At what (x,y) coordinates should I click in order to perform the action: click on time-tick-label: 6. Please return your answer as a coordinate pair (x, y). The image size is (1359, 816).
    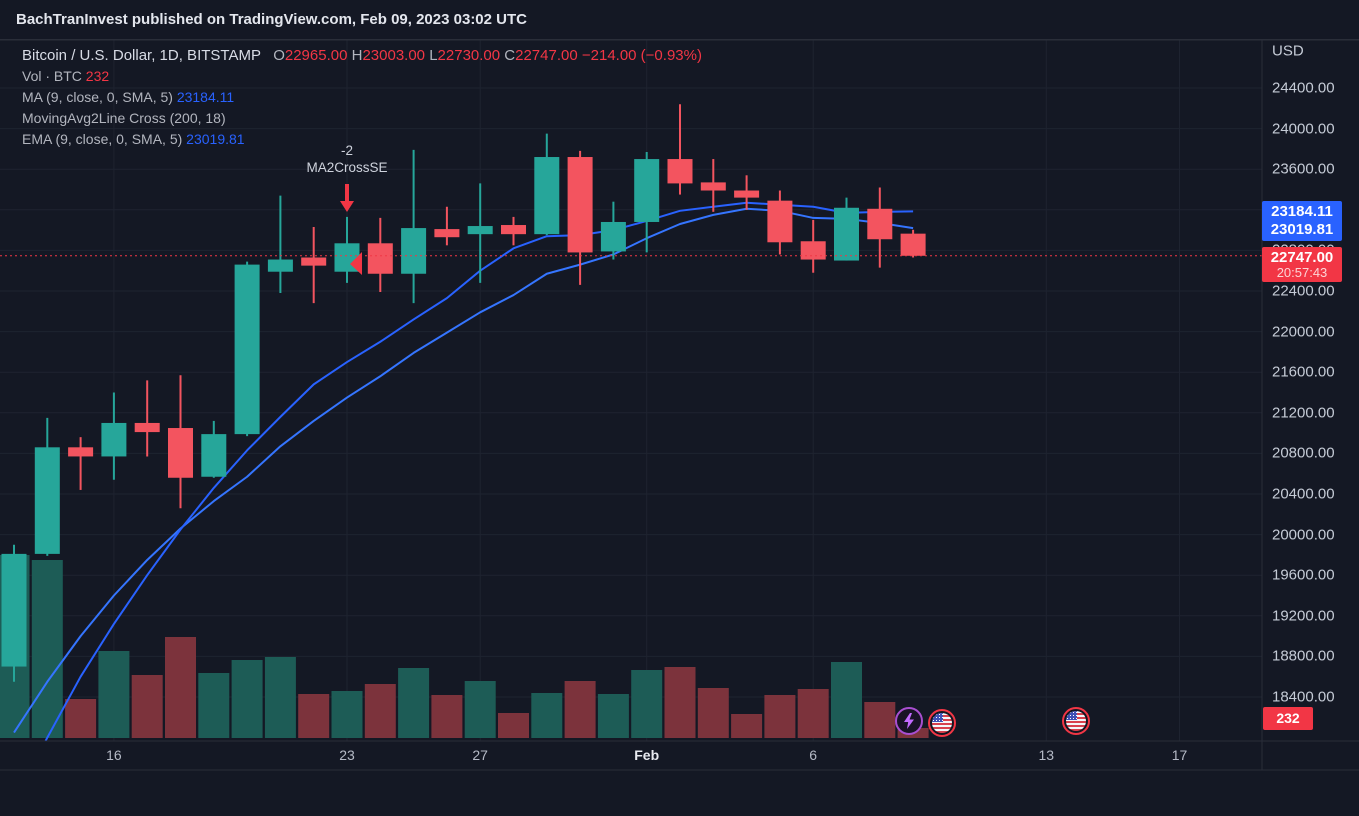
    Looking at the image, I should click on (813, 755).